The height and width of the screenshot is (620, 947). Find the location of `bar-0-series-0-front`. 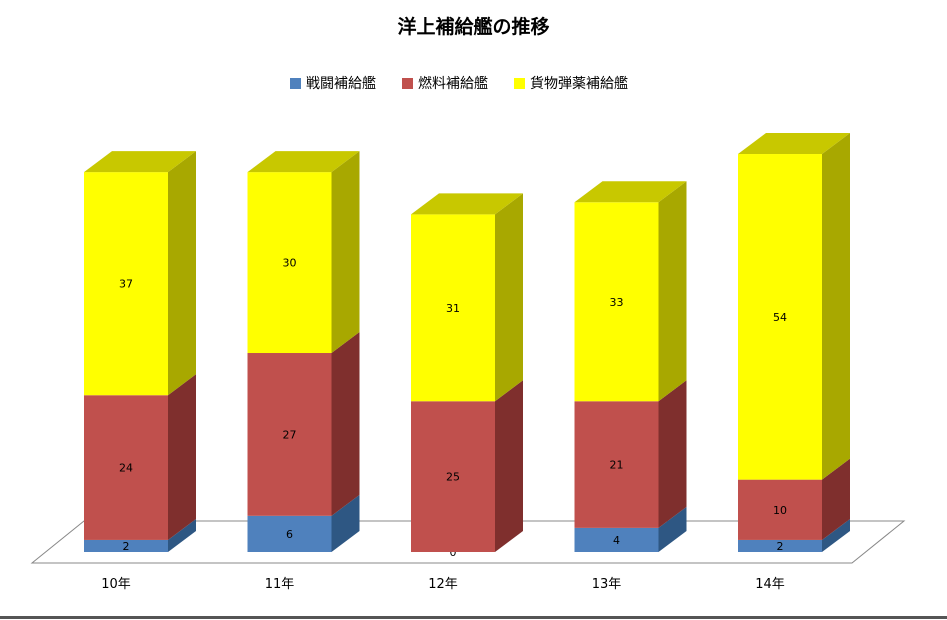

bar-0-series-0-front is located at coordinates (126, 545).